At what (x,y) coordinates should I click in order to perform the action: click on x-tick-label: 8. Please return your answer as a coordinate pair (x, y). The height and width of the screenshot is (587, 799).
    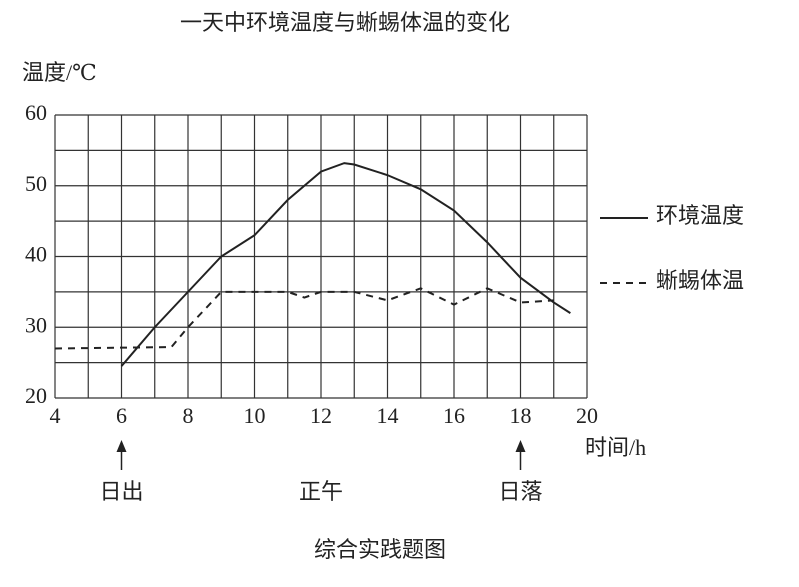
    Looking at the image, I should click on (188, 415).